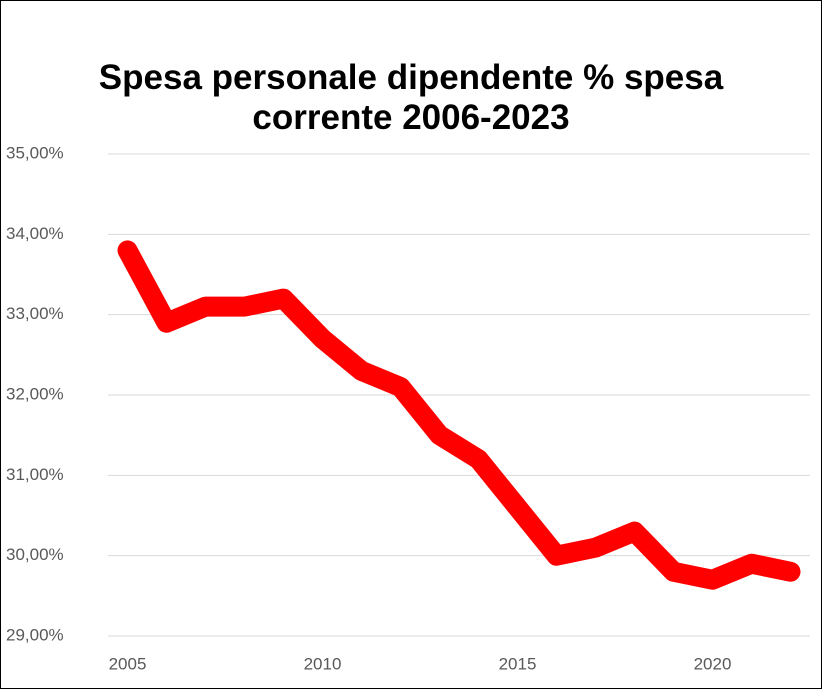  Describe the element at coordinates (518, 663) in the screenshot. I see `x-tick-label: 2015` at that location.